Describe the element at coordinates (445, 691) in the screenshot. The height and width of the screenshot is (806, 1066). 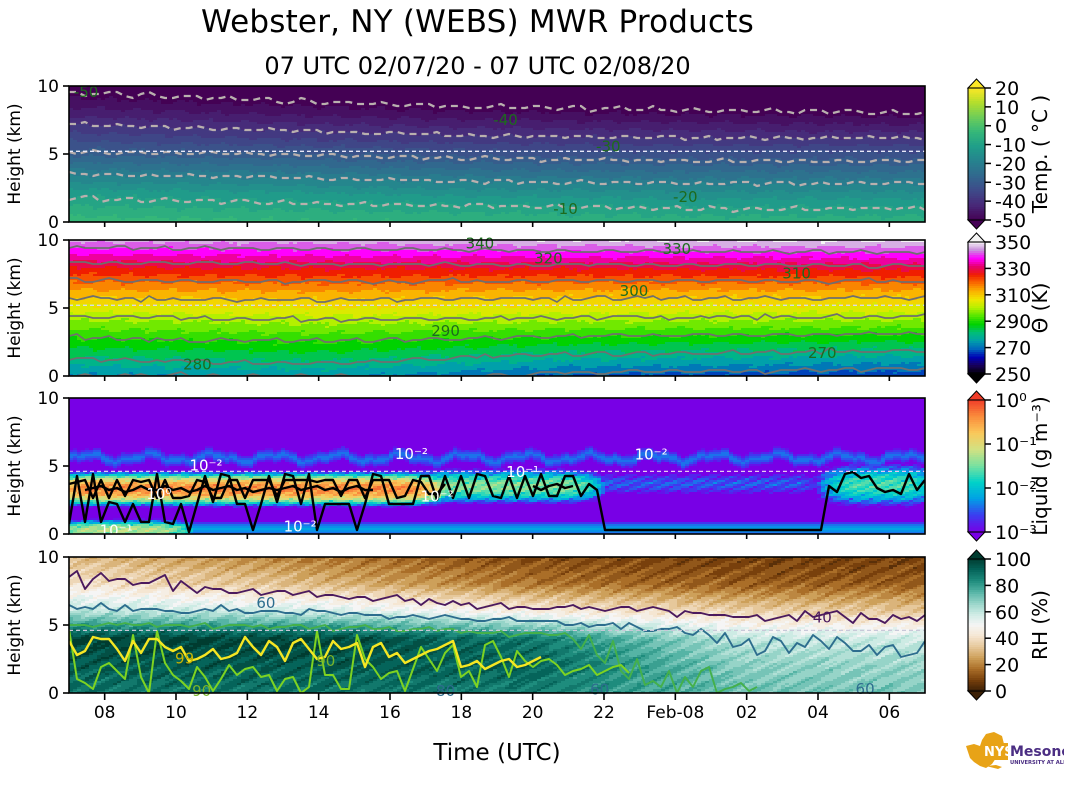
I see `contour-label-rh-5: 80` at that location.